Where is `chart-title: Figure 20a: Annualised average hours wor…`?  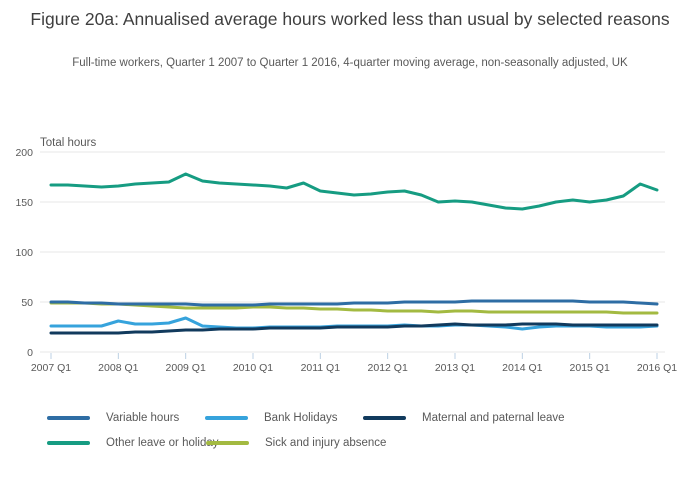
chart-title: Figure 20a: Annualised average hours wor… is located at coordinates (350, 19).